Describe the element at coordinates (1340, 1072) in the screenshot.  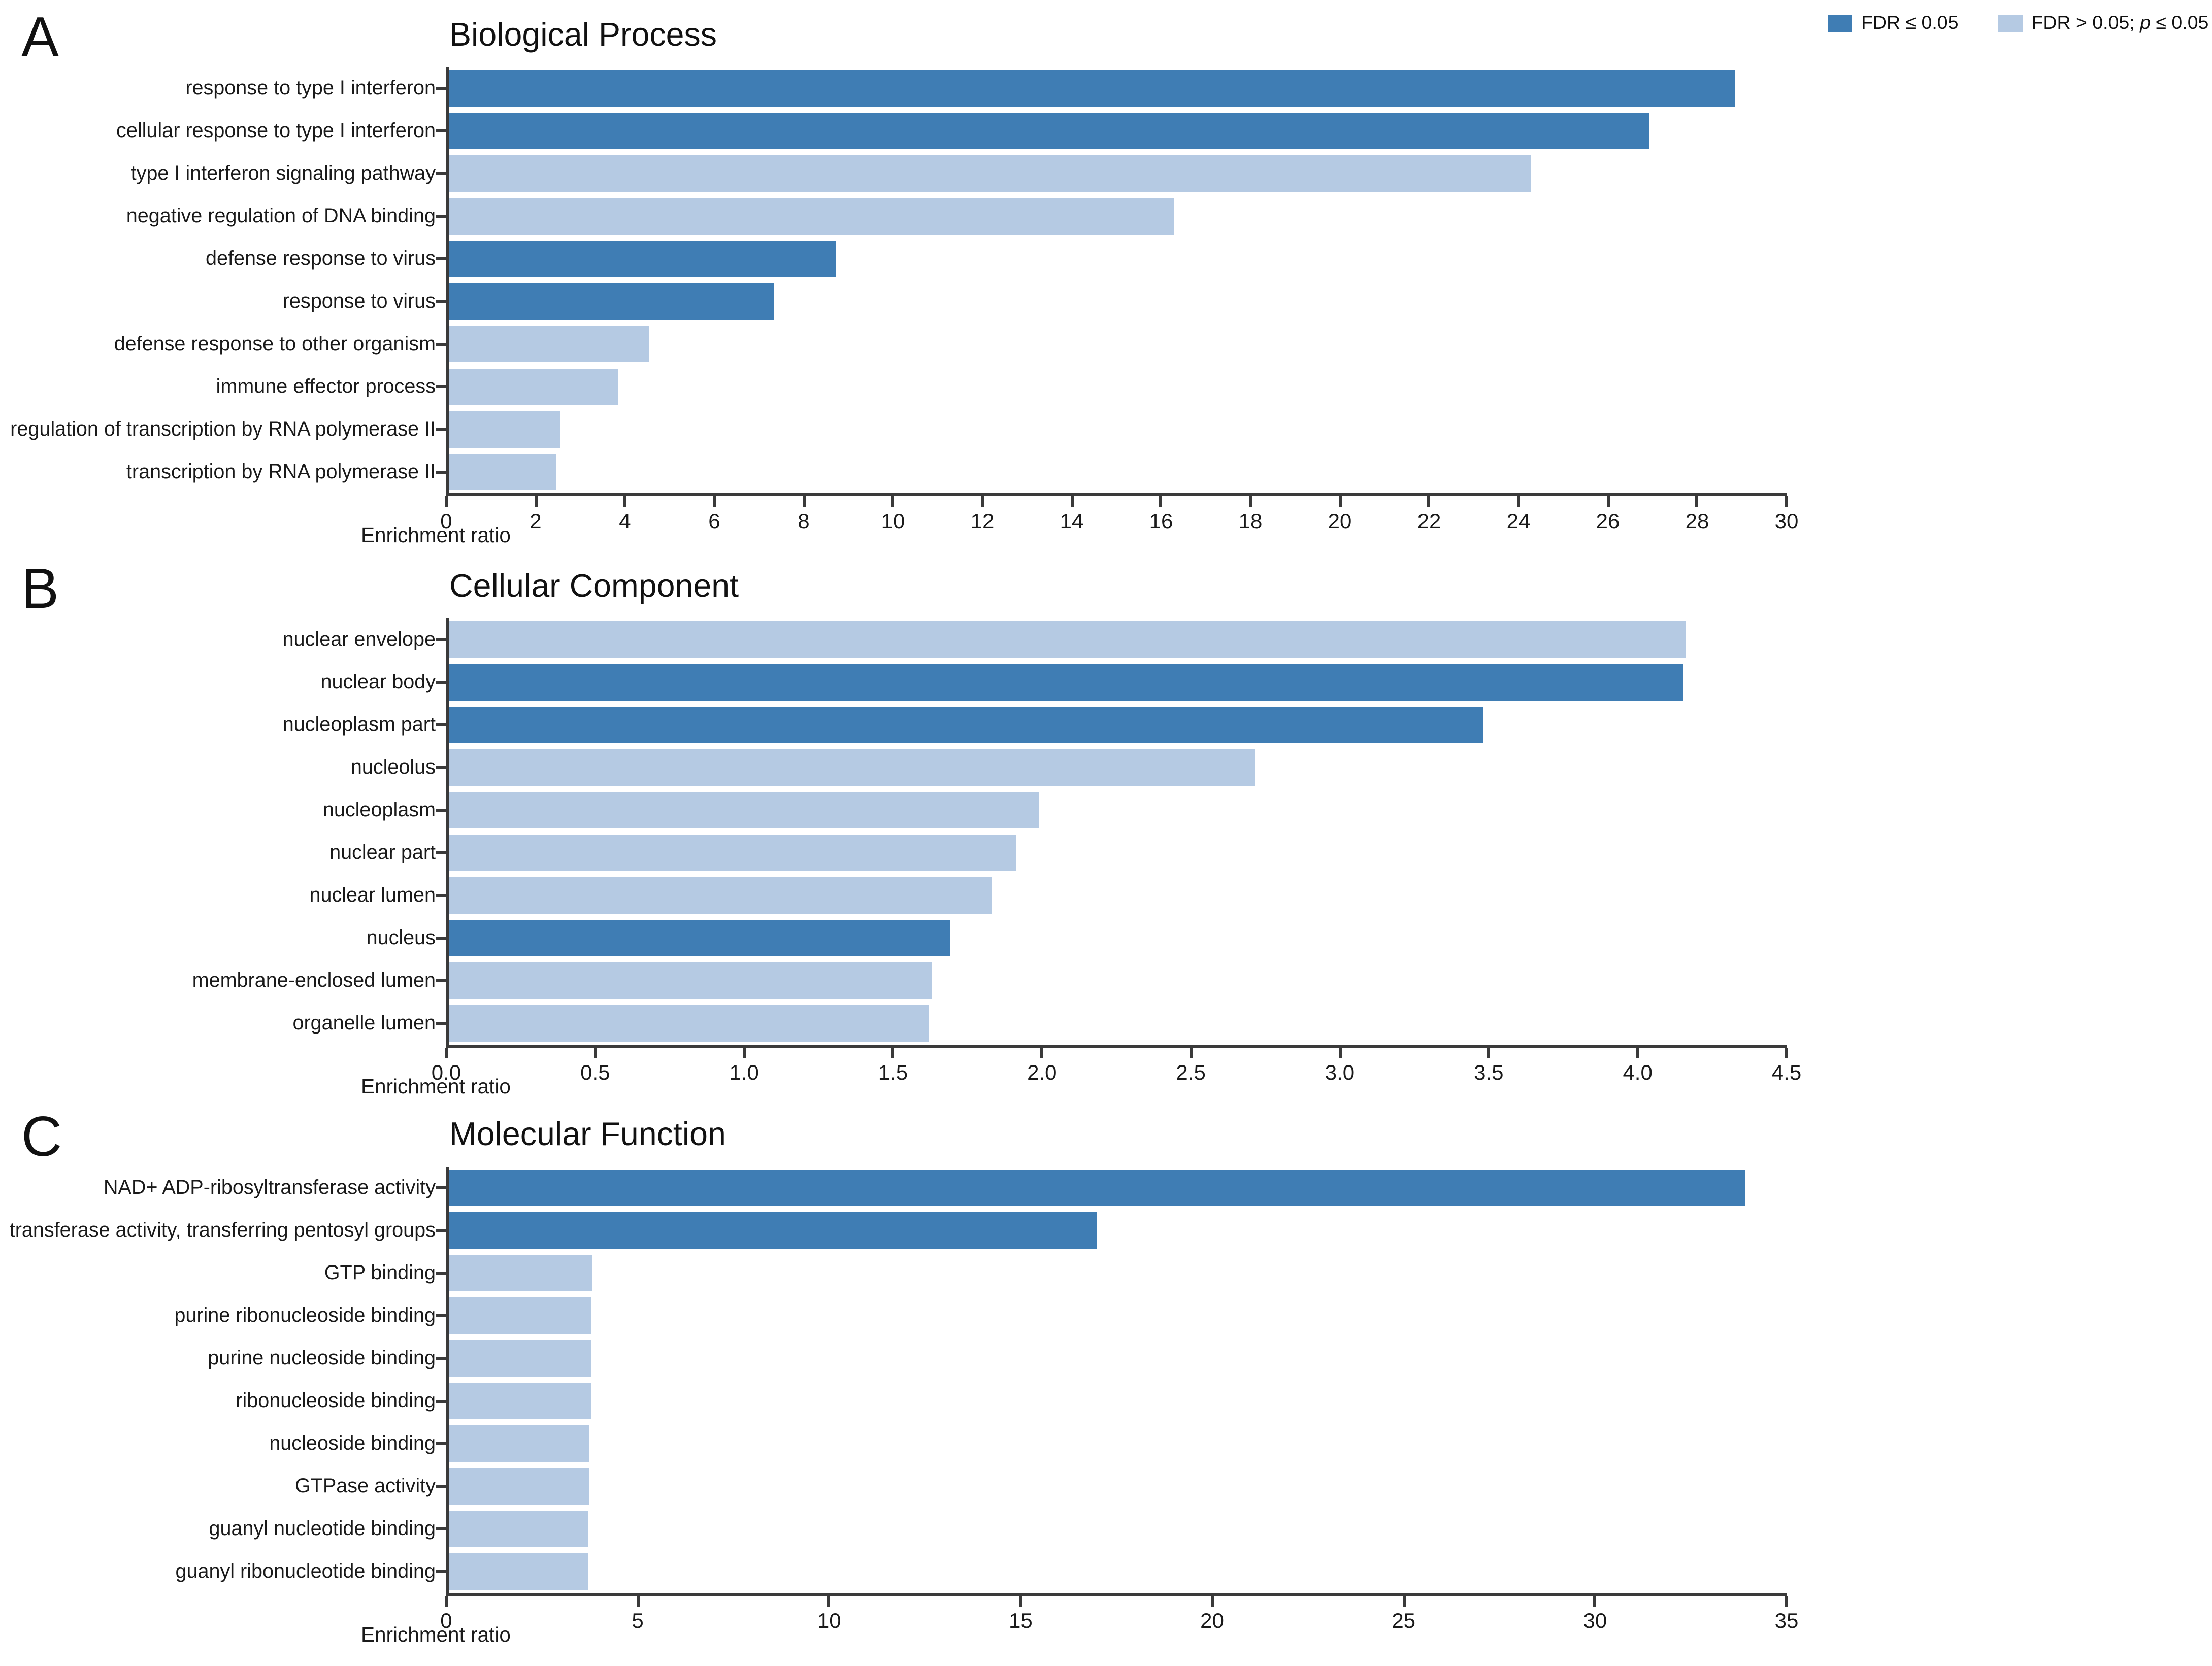
I see `x-tick-label: 3.0` at that location.